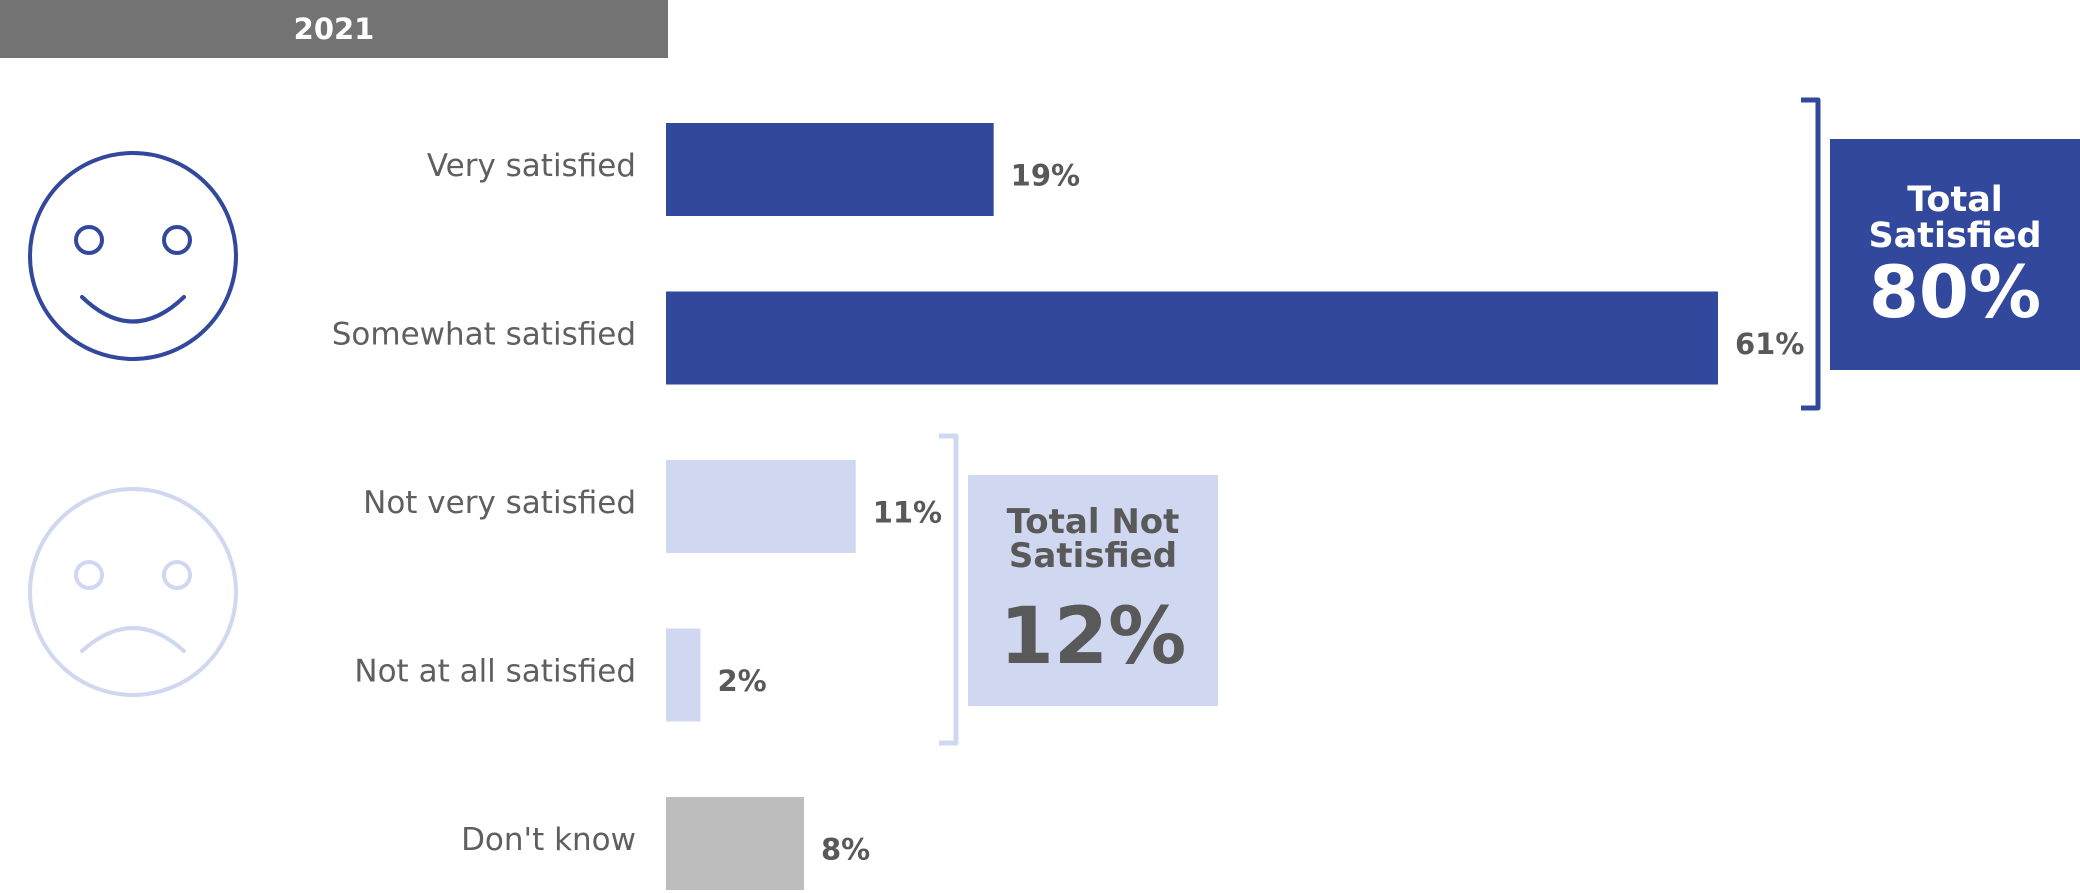 The image size is (2080, 893). Describe the element at coordinates (845, 850) in the screenshot. I see `value-label-don-t-know: 8%` at that location.